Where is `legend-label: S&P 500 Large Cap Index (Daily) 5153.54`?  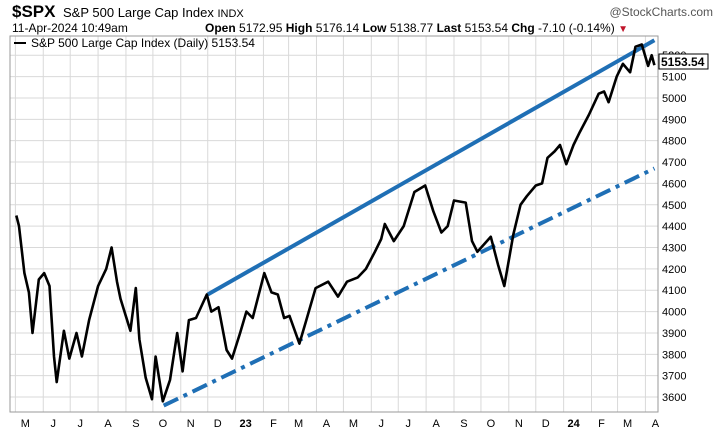 legend-label: S&P 500 Large Cap Index (Daily) 5153.54 is located at coordinates (143, 43).